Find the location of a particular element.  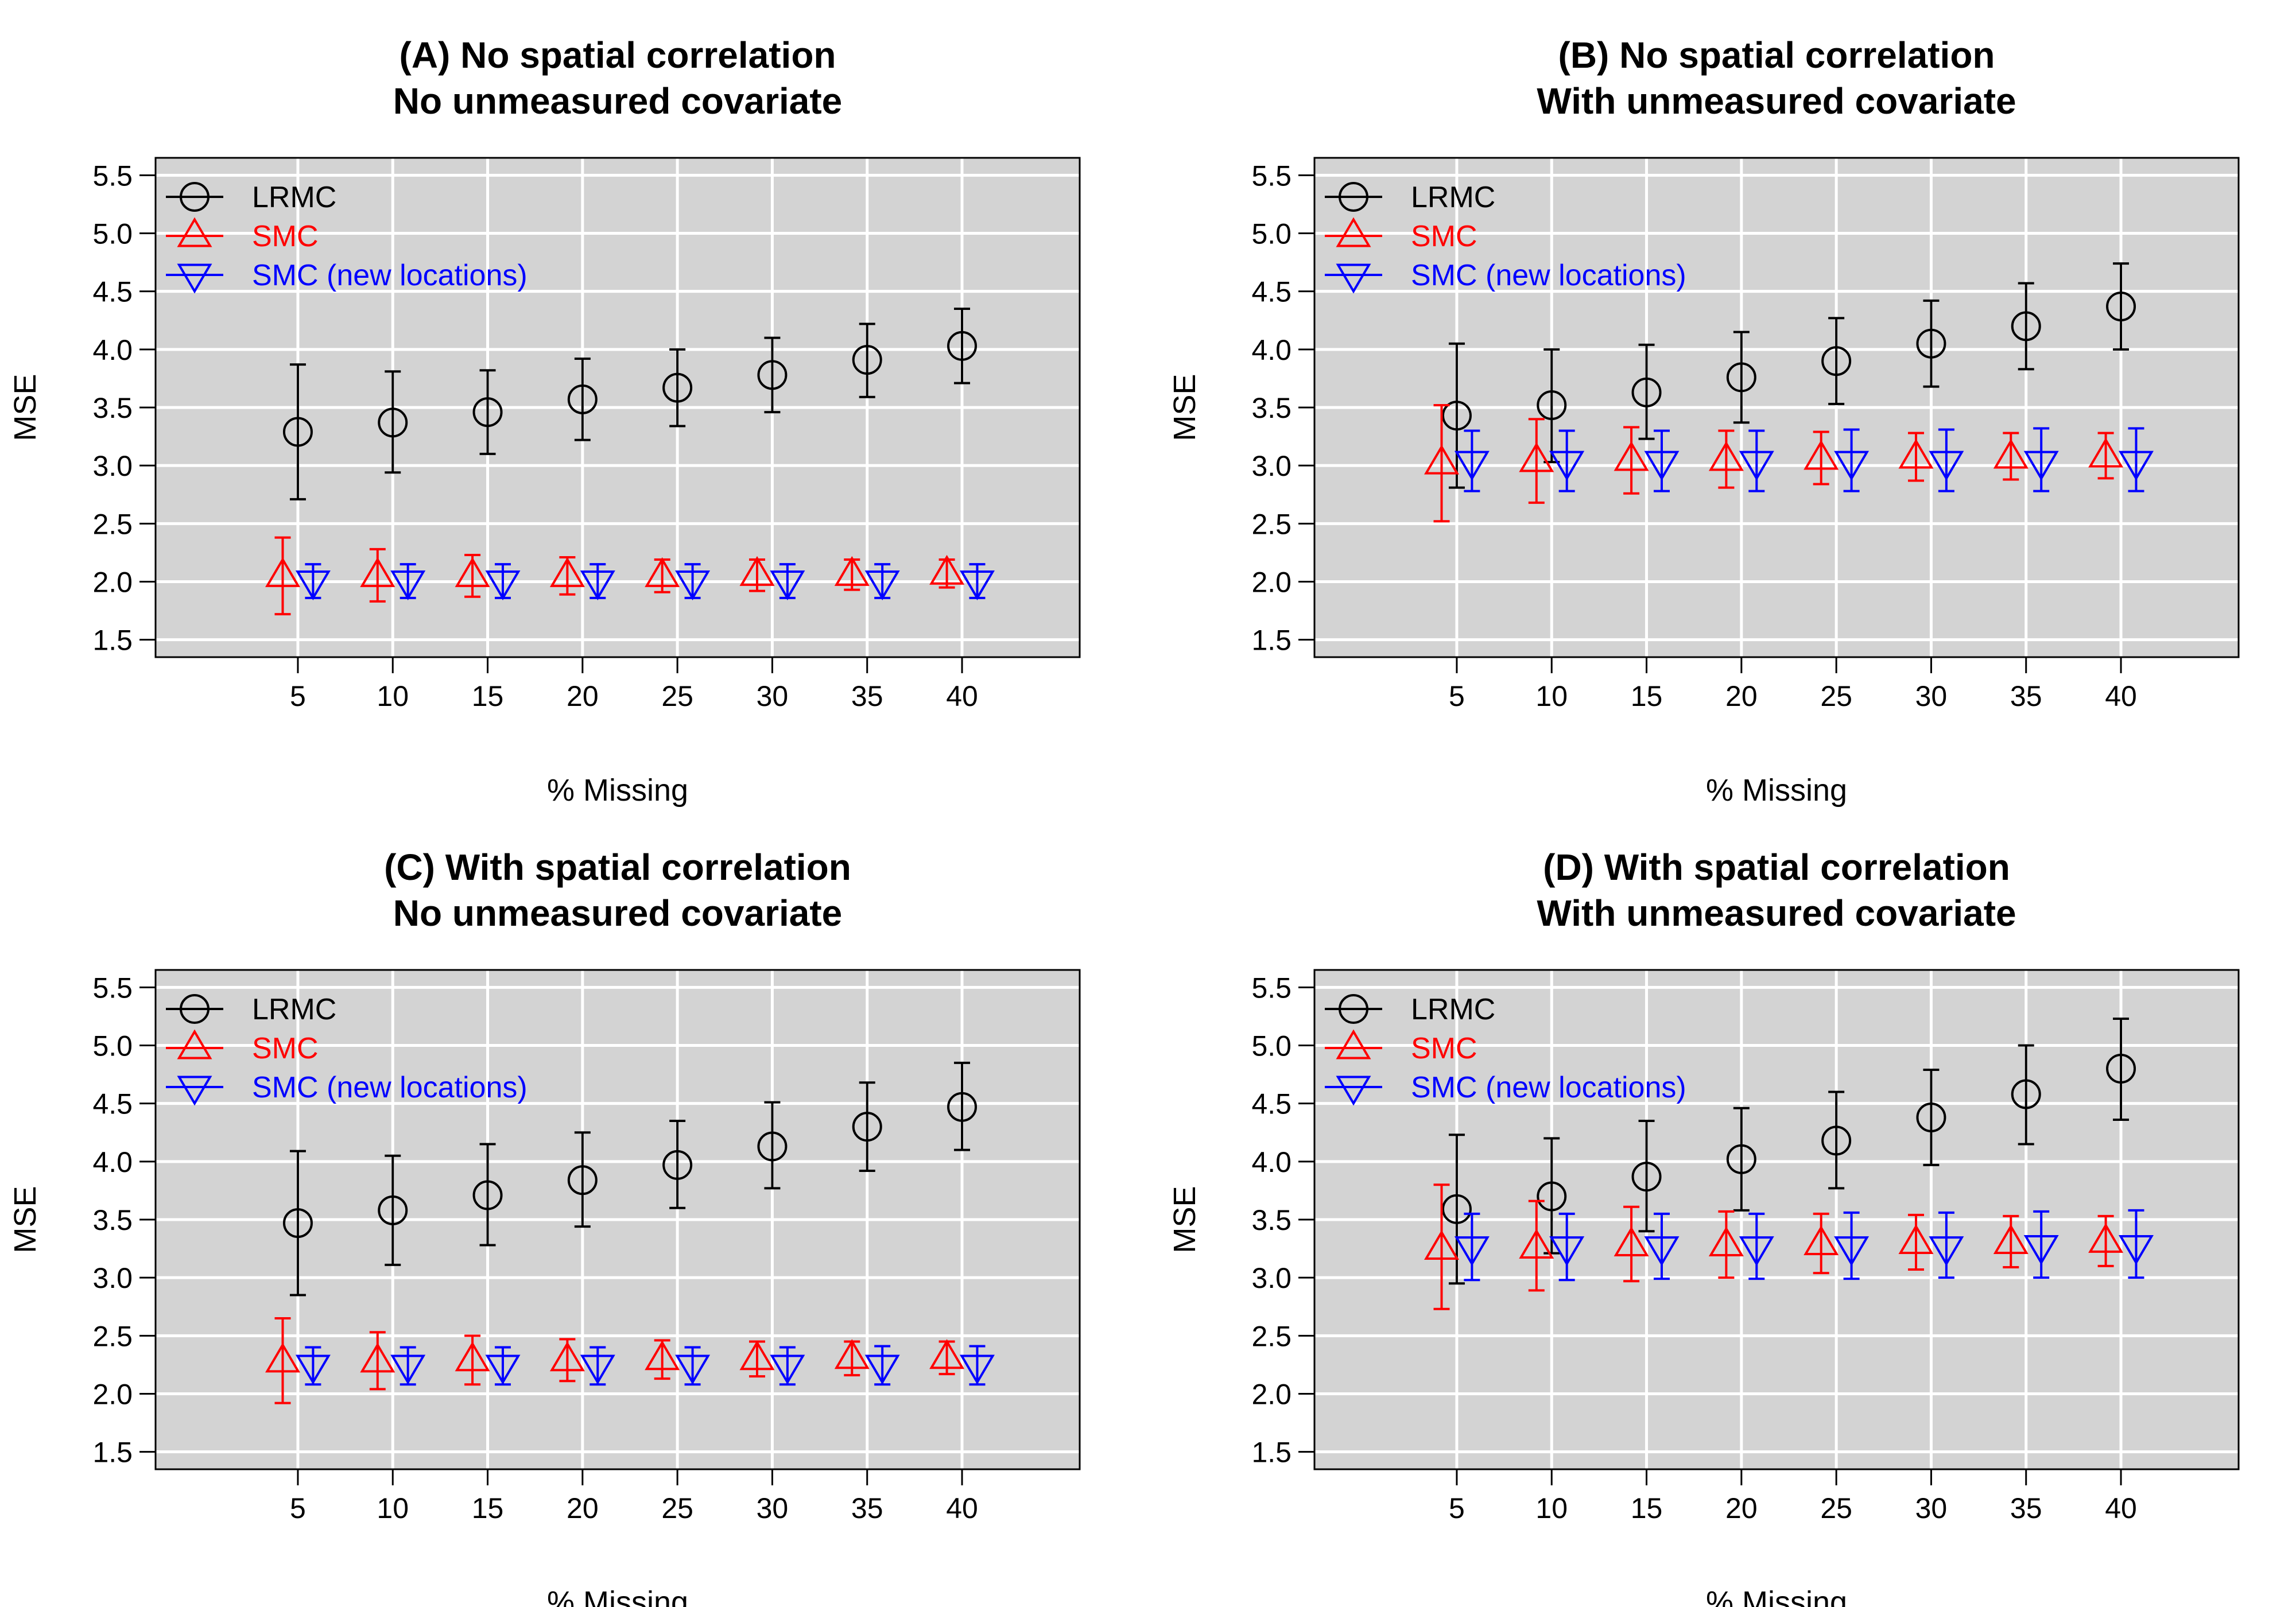

series-lrmc is located at coordinates (630, 404).